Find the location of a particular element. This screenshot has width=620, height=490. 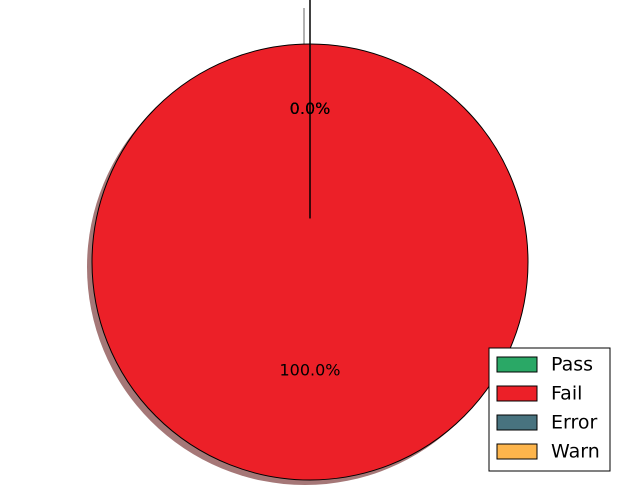

legend-label-error: Error is located at coordinates (574, 423).